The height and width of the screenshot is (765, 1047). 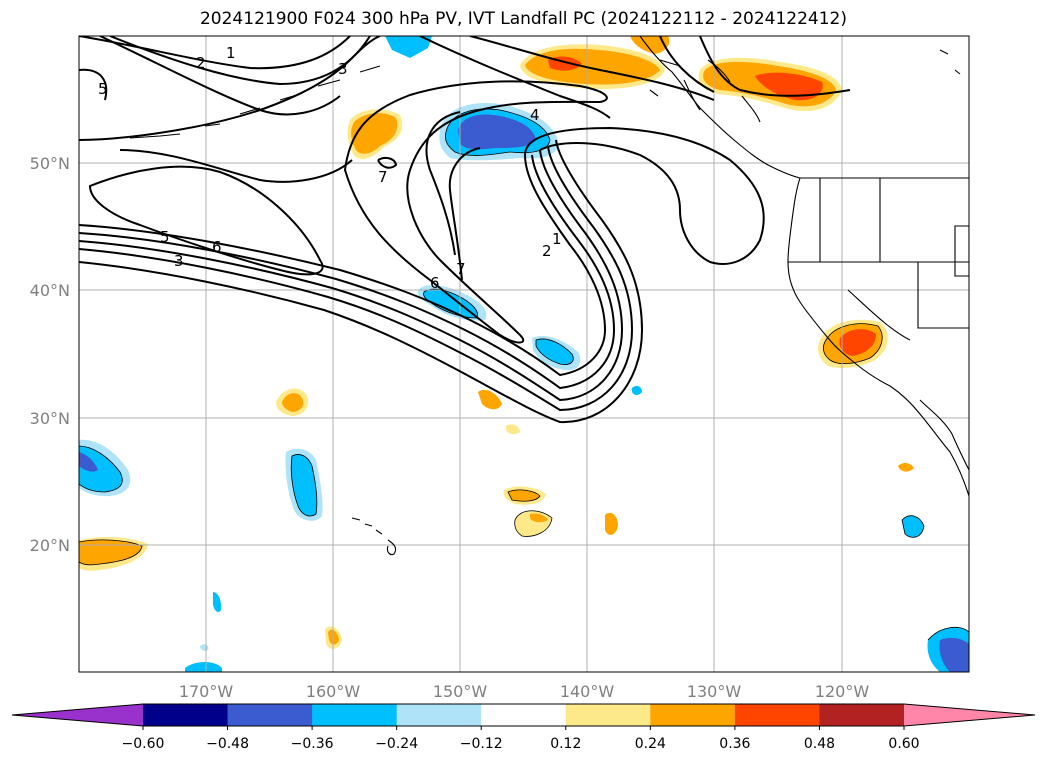 I want to click on contour-labels: 1 2 3 5 4 7 5 6 3 6 7 2 1, so click(x=330, y=168).